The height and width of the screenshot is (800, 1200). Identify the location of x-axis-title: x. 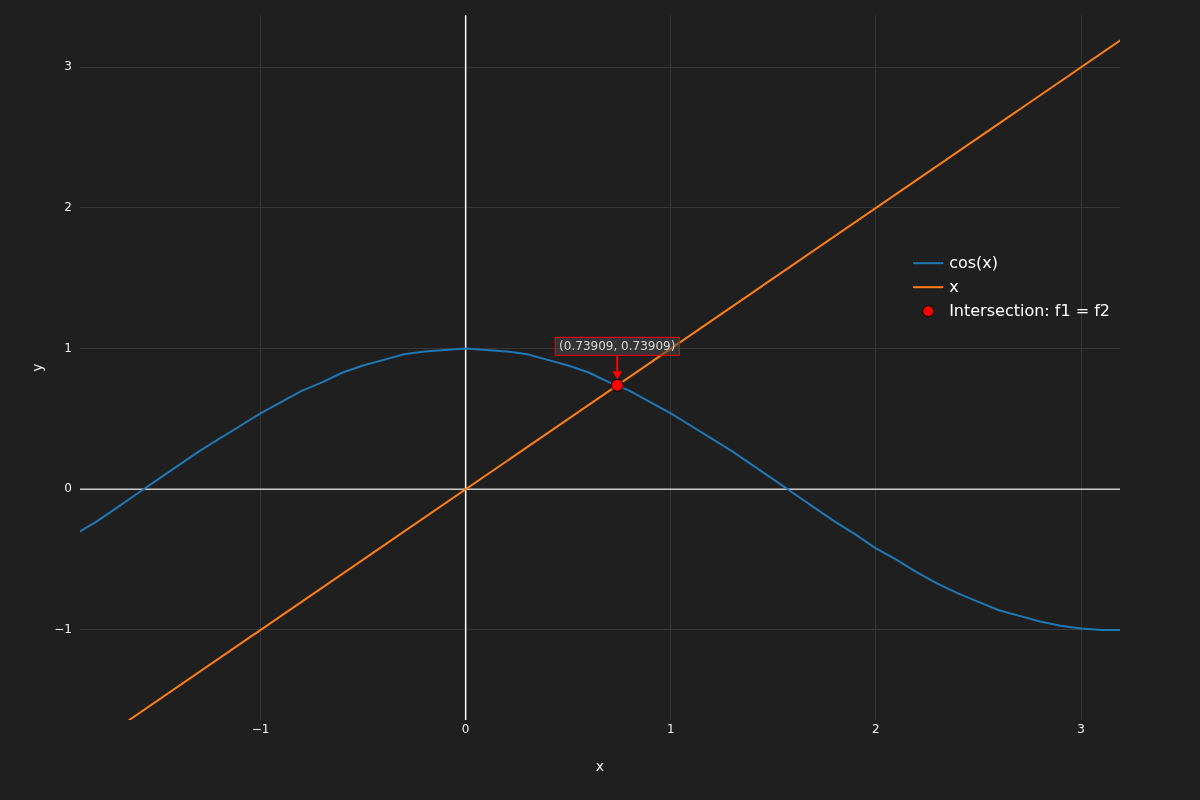
(600, 765).